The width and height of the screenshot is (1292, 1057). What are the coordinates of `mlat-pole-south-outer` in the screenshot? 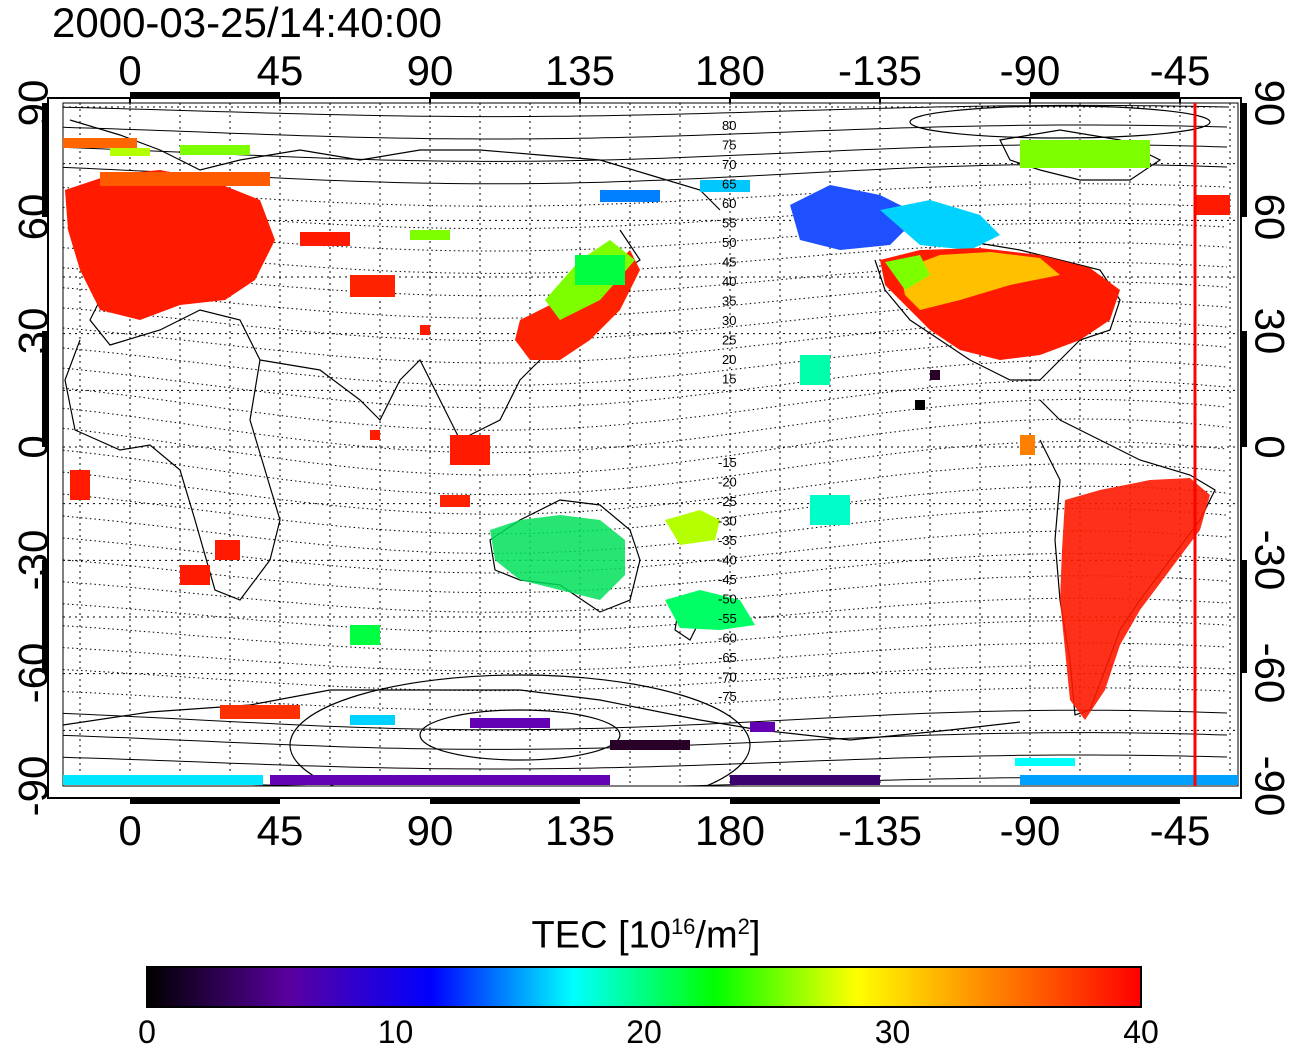 It's located at (520, 730).